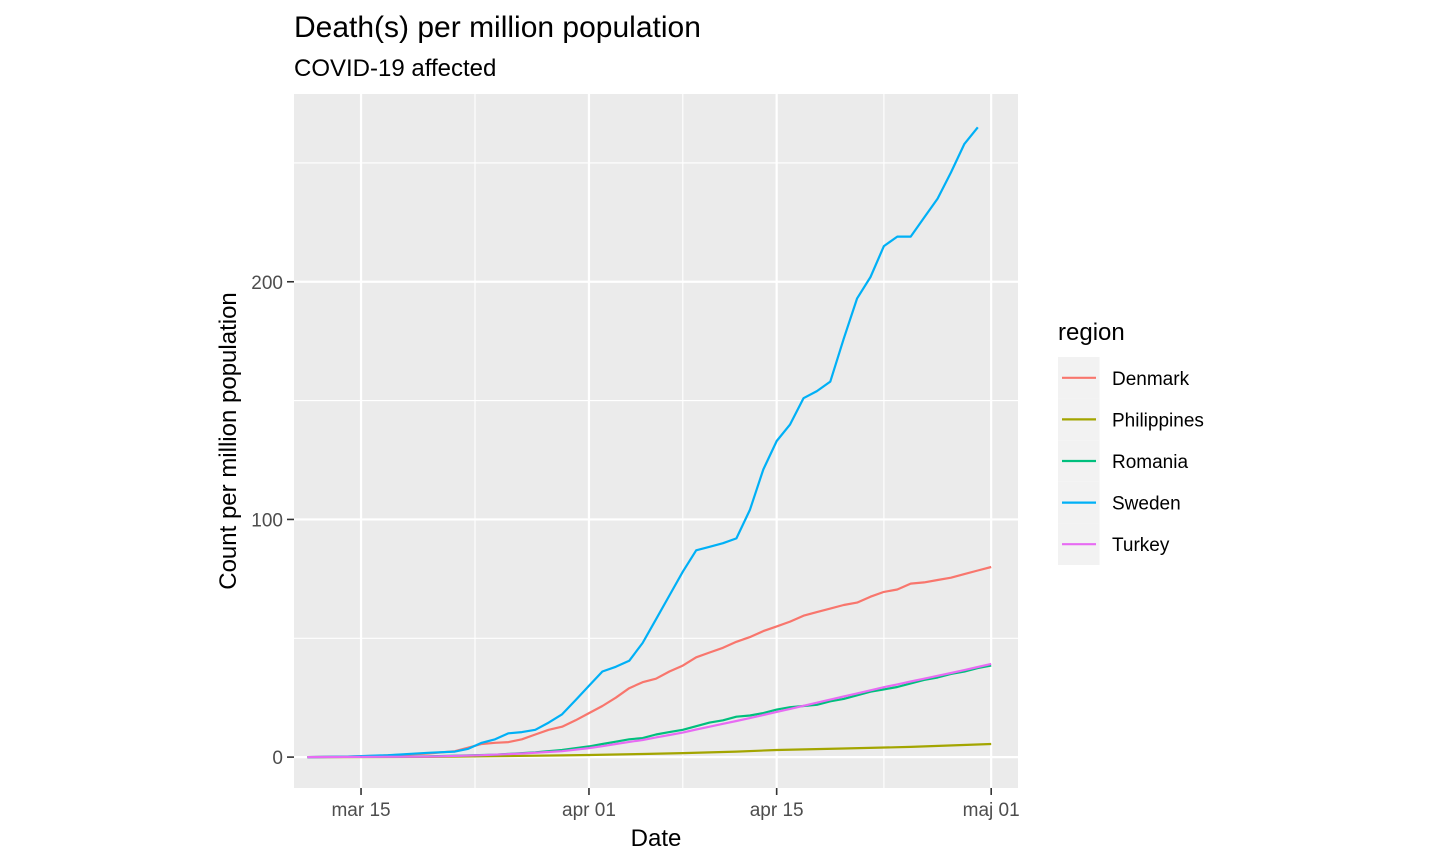  I want to click on x-tick-label: mar 15, so click(360, 810).